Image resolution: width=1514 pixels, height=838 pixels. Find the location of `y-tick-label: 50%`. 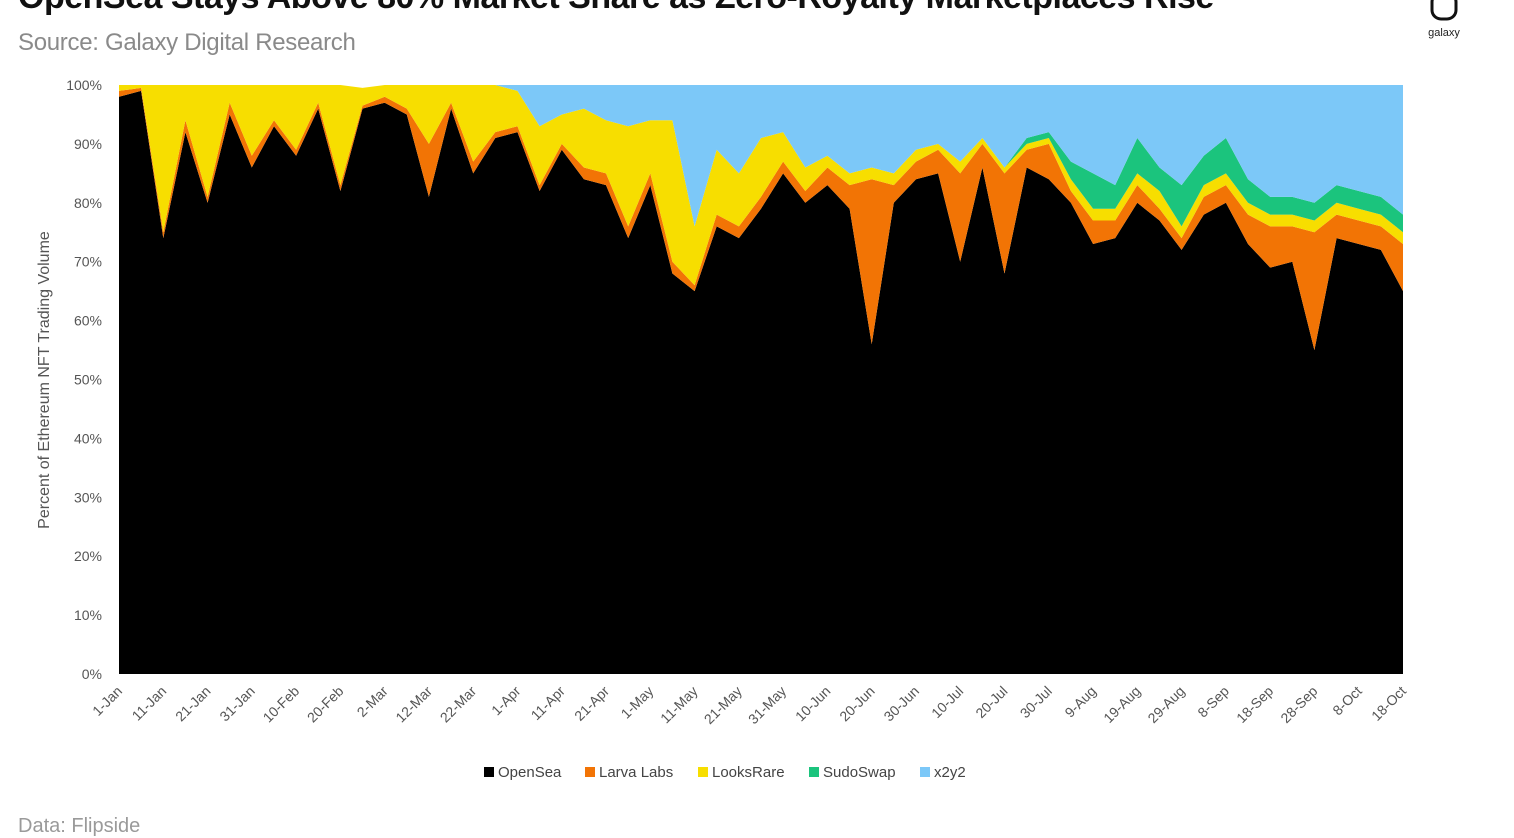

y-tick-label: 50% is located at coordinates (88, 380).